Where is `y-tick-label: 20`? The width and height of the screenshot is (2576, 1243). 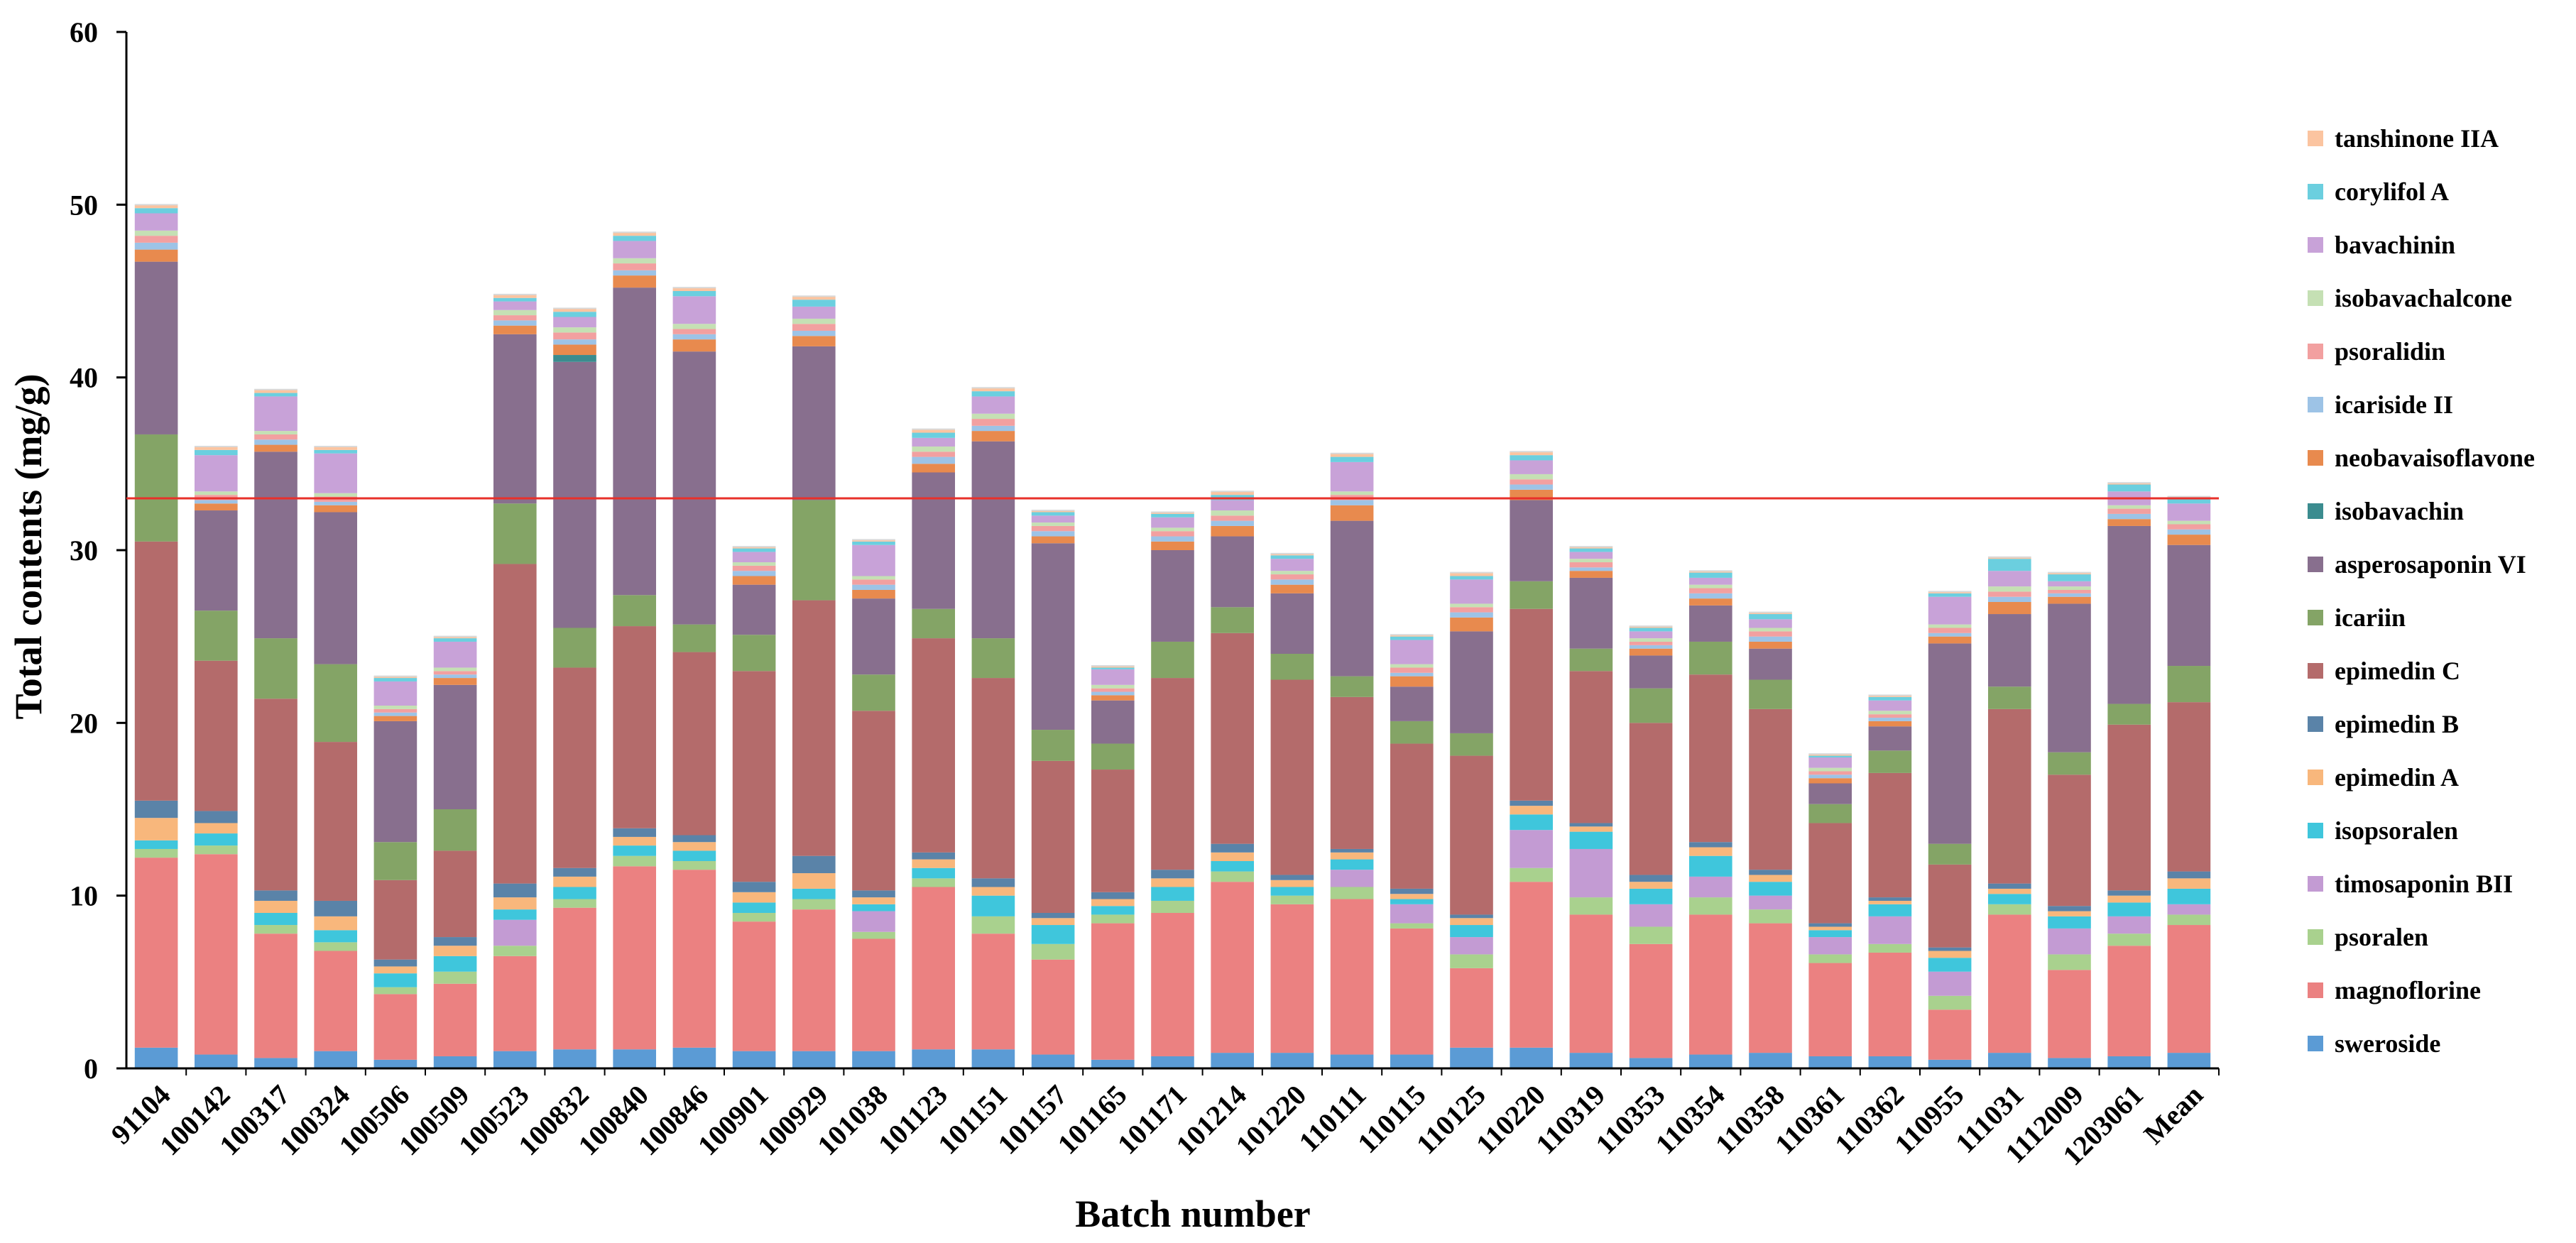
y-tick-label: 20 is located at coordinates (84, 723).